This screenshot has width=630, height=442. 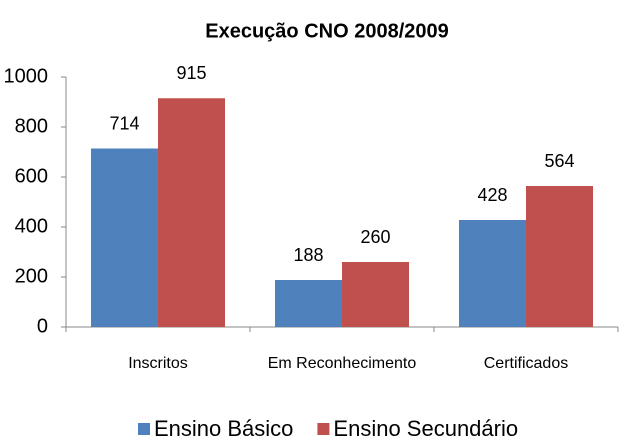 What do you see at coordinates (42, 326) in the screenshot?
I see `y-tick-label: 0` at bounding box center [42, 326].